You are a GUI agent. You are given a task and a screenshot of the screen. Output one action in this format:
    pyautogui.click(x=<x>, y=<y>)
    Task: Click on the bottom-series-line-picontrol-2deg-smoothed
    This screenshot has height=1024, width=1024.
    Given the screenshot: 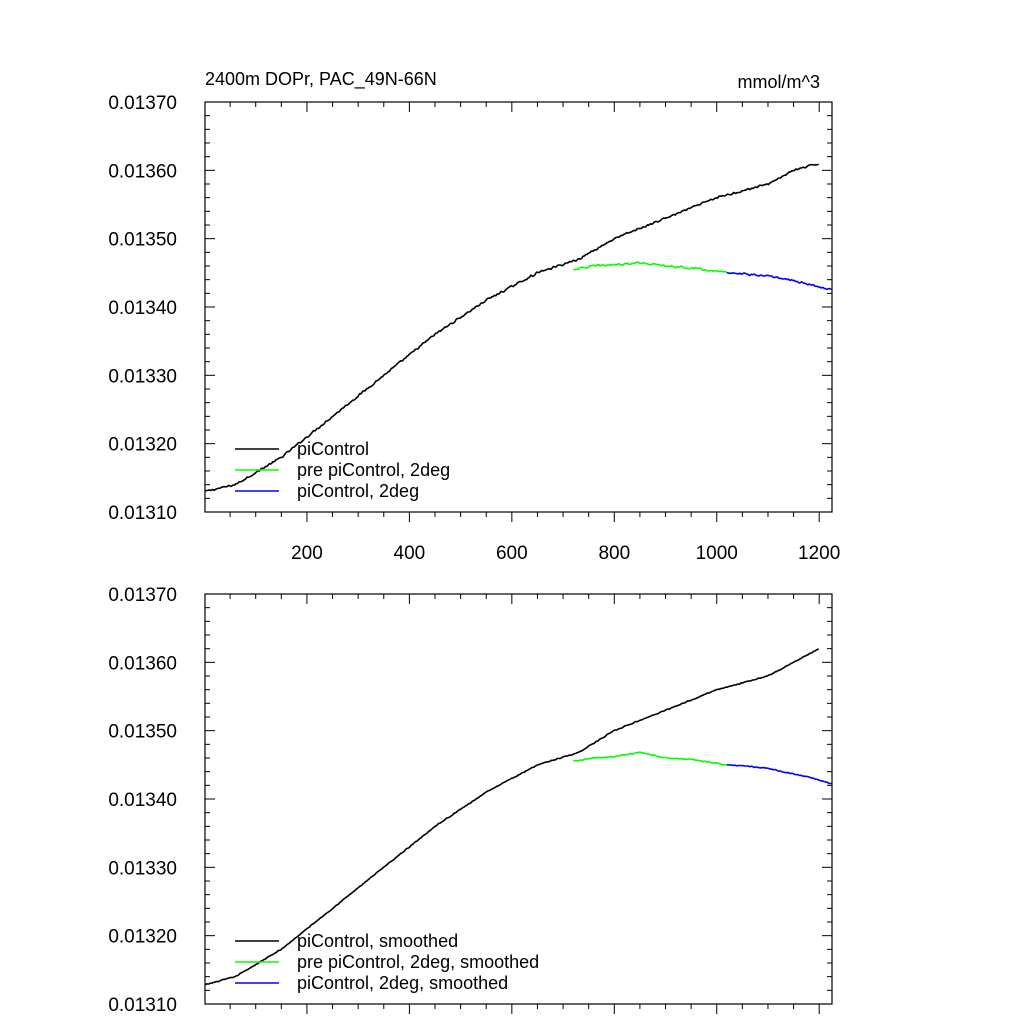 What is the action you would take?
    pyautogui.click(x=779, y=774)
    